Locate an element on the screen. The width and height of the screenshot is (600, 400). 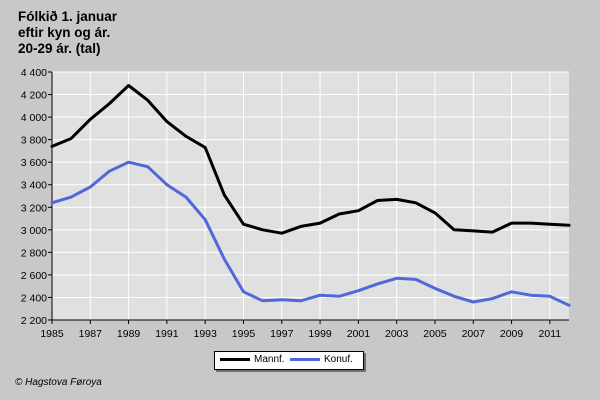
legend-label-konuf: Konuf. is located at coordinates (338, 359).